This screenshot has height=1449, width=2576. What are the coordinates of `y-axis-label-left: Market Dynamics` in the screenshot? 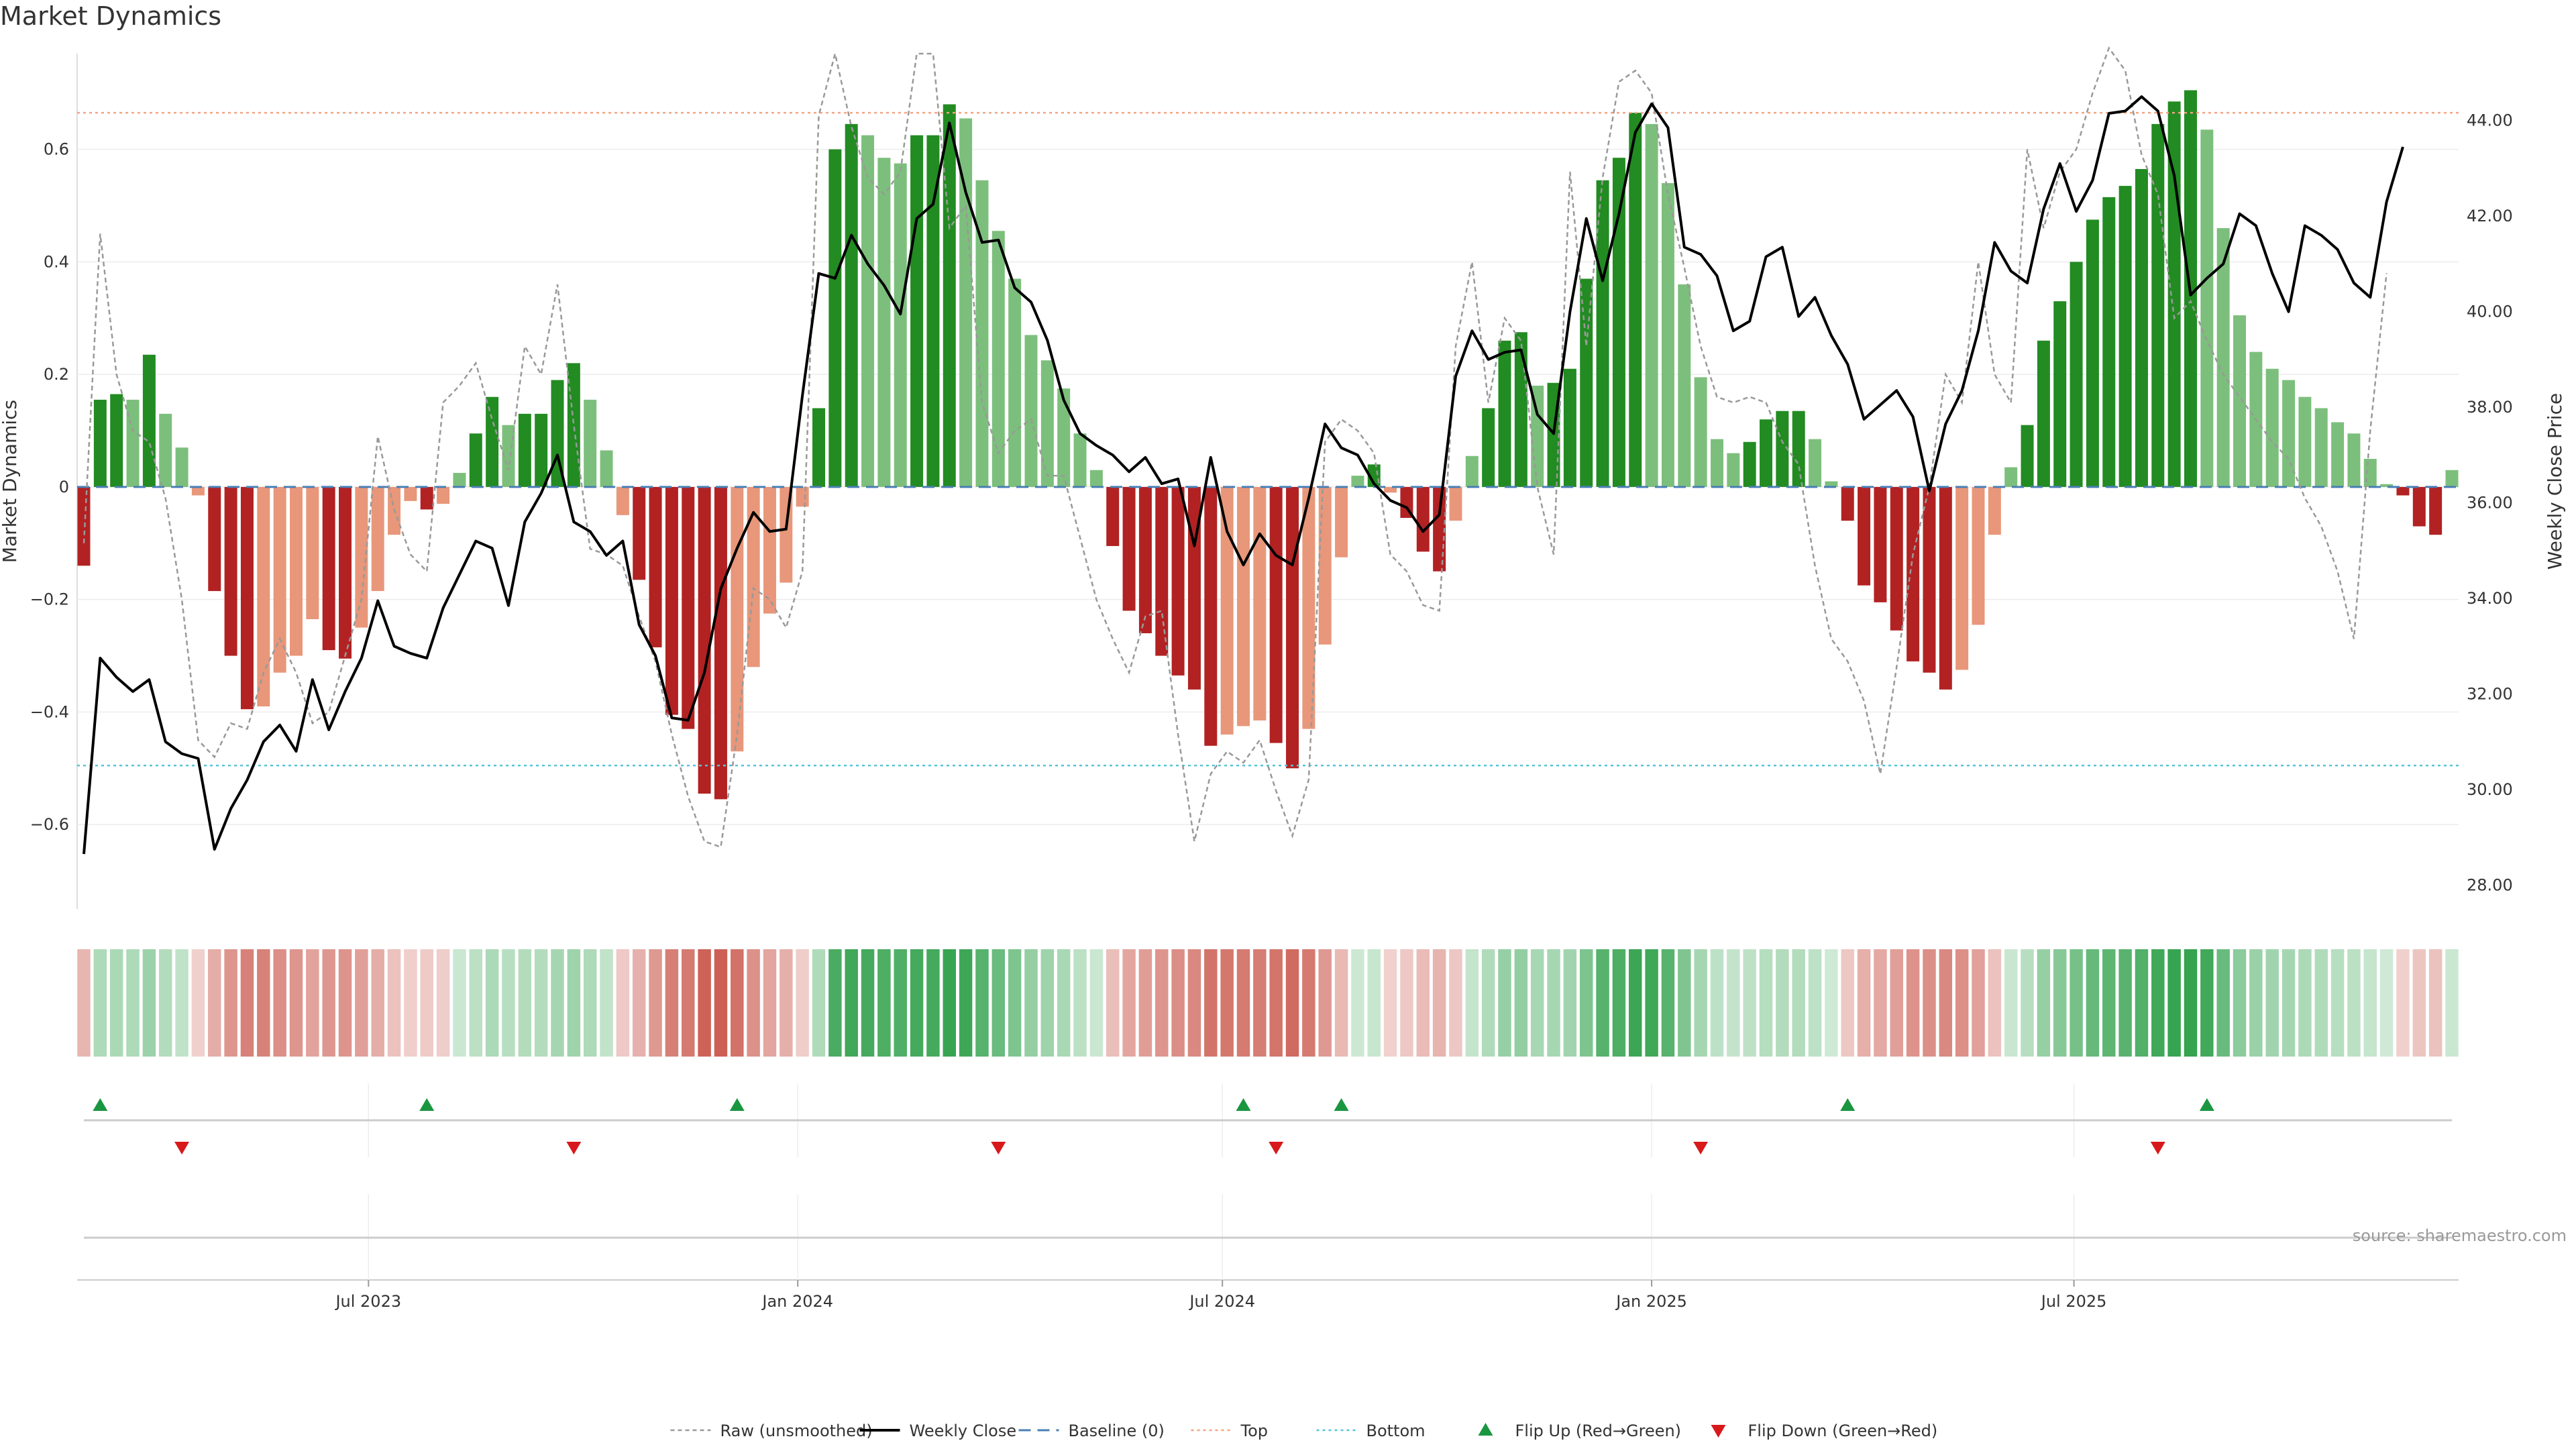 It's located at (10, 481).